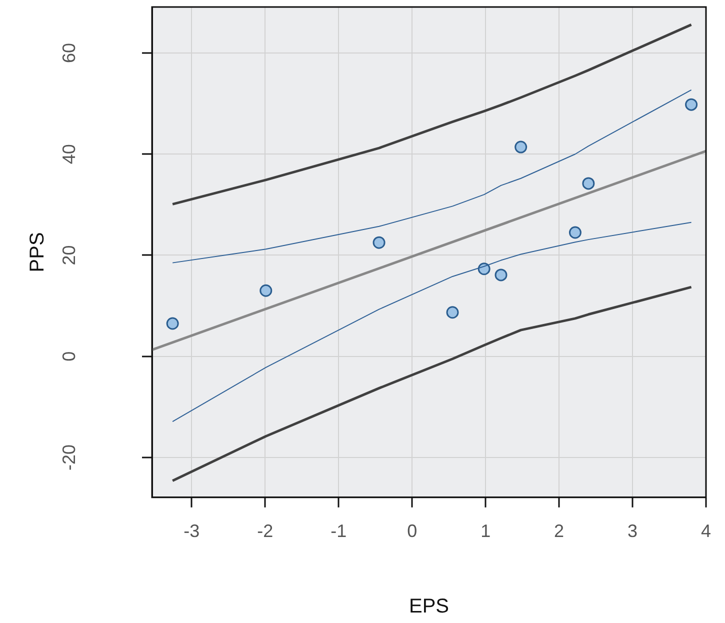  Describe the element at coordinates (429, 607) in the screenshot. I see `x-axis-title: EPS` at that location.